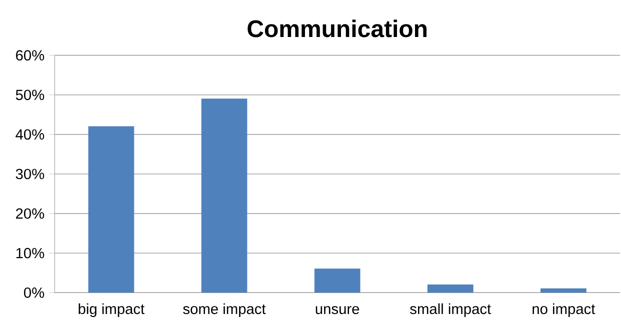  I want to click on y-tick-label: 0%, so click(34, 292).